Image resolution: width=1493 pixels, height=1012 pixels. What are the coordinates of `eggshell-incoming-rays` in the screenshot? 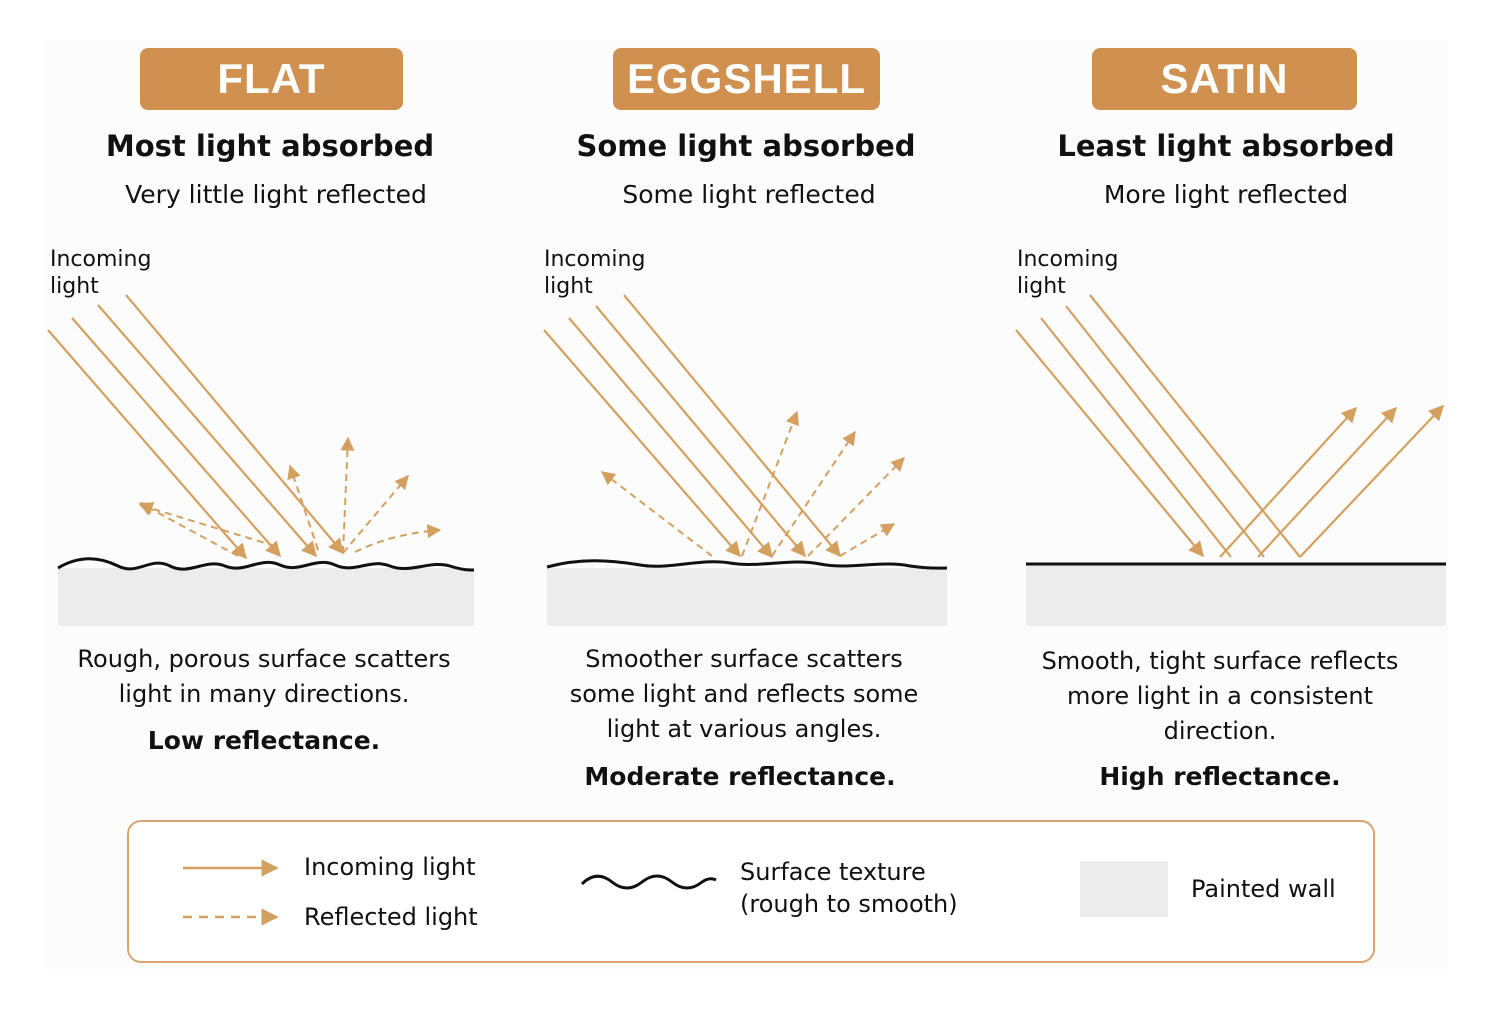 It's located at (692, 426).